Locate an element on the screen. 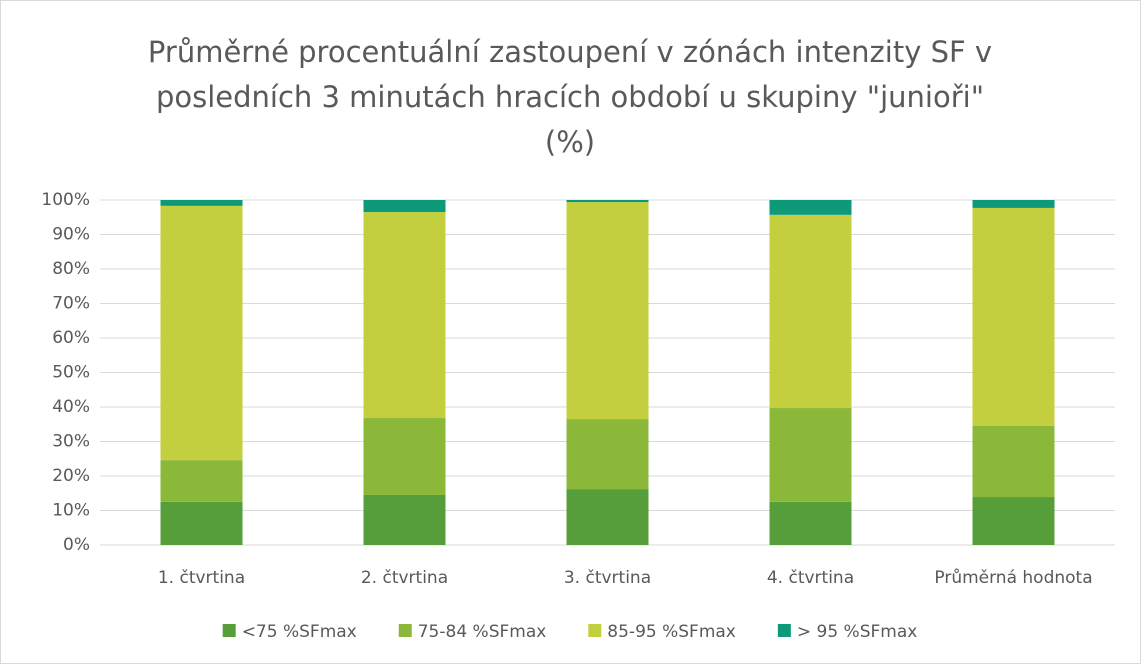  y-tick-label: 20% is located at coordinates (71, 476).